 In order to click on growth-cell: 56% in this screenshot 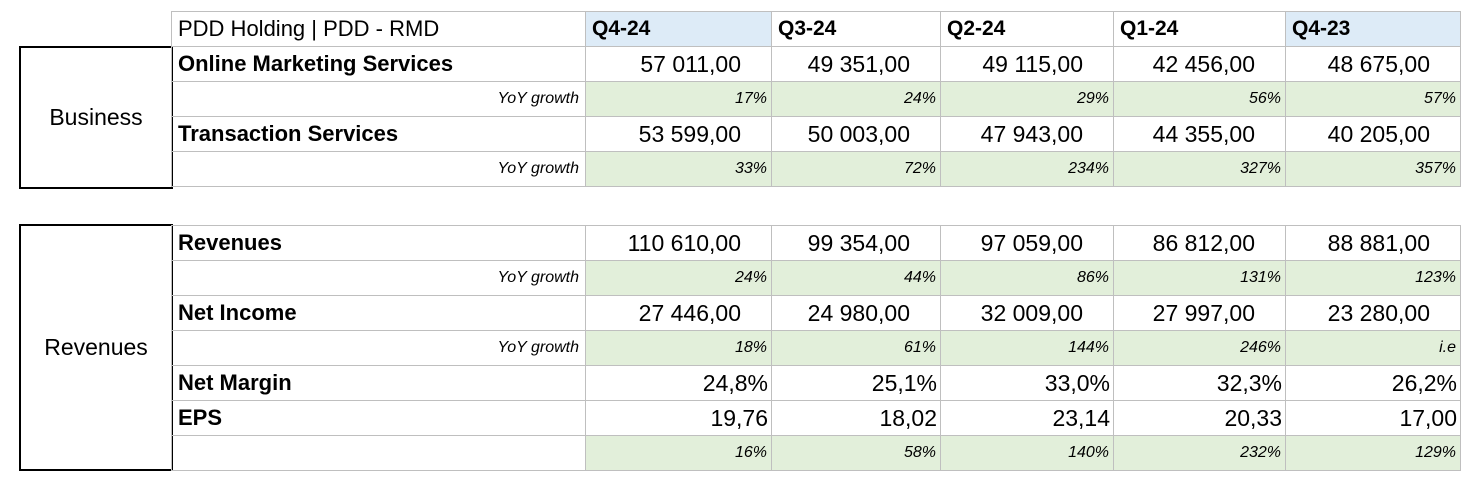, I will do `click(1199, 99)`.